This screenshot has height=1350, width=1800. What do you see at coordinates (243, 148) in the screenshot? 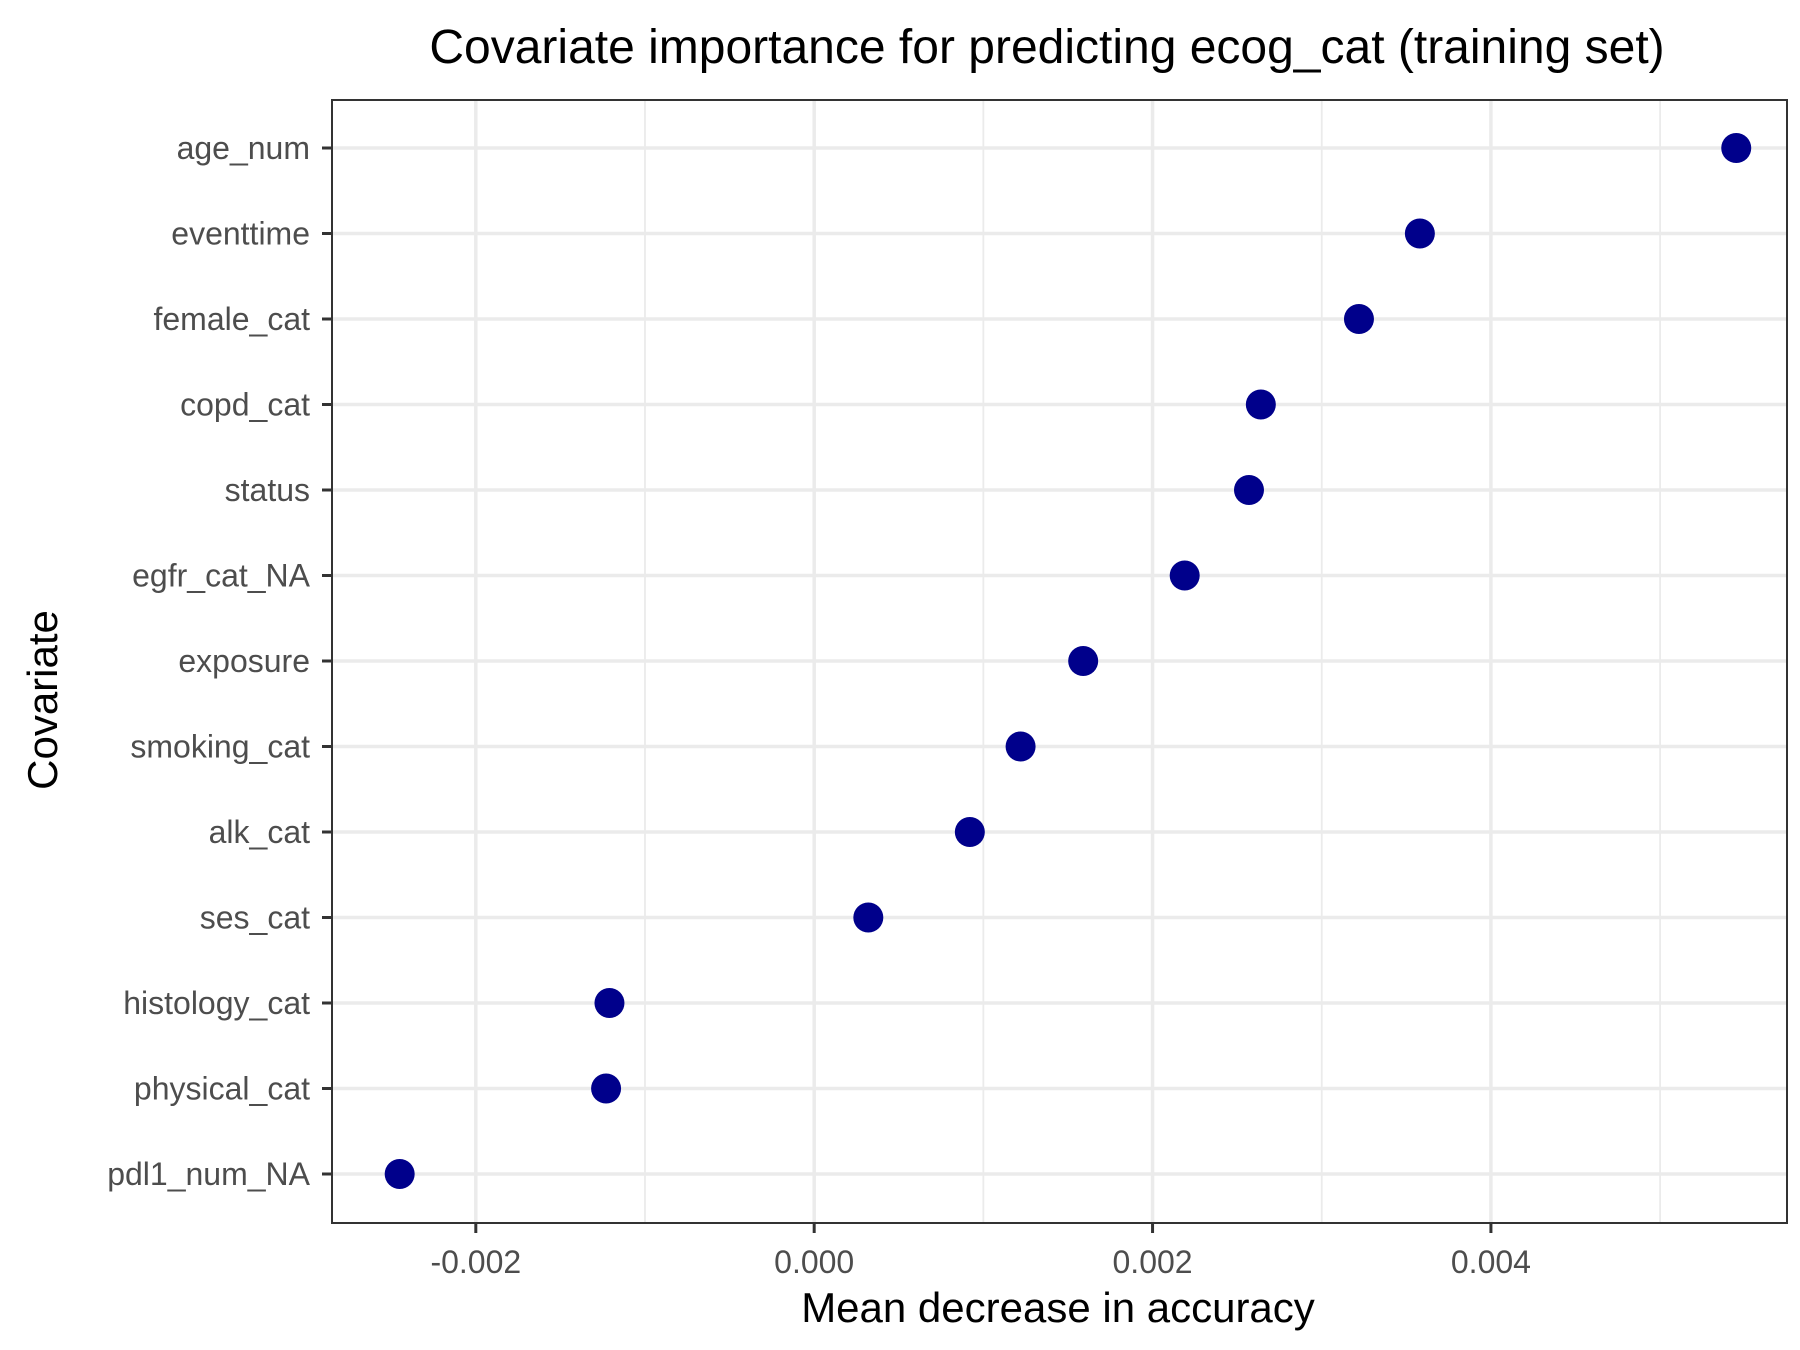
I see `y-tick-label: age_num` at bounding box center [243, 148].